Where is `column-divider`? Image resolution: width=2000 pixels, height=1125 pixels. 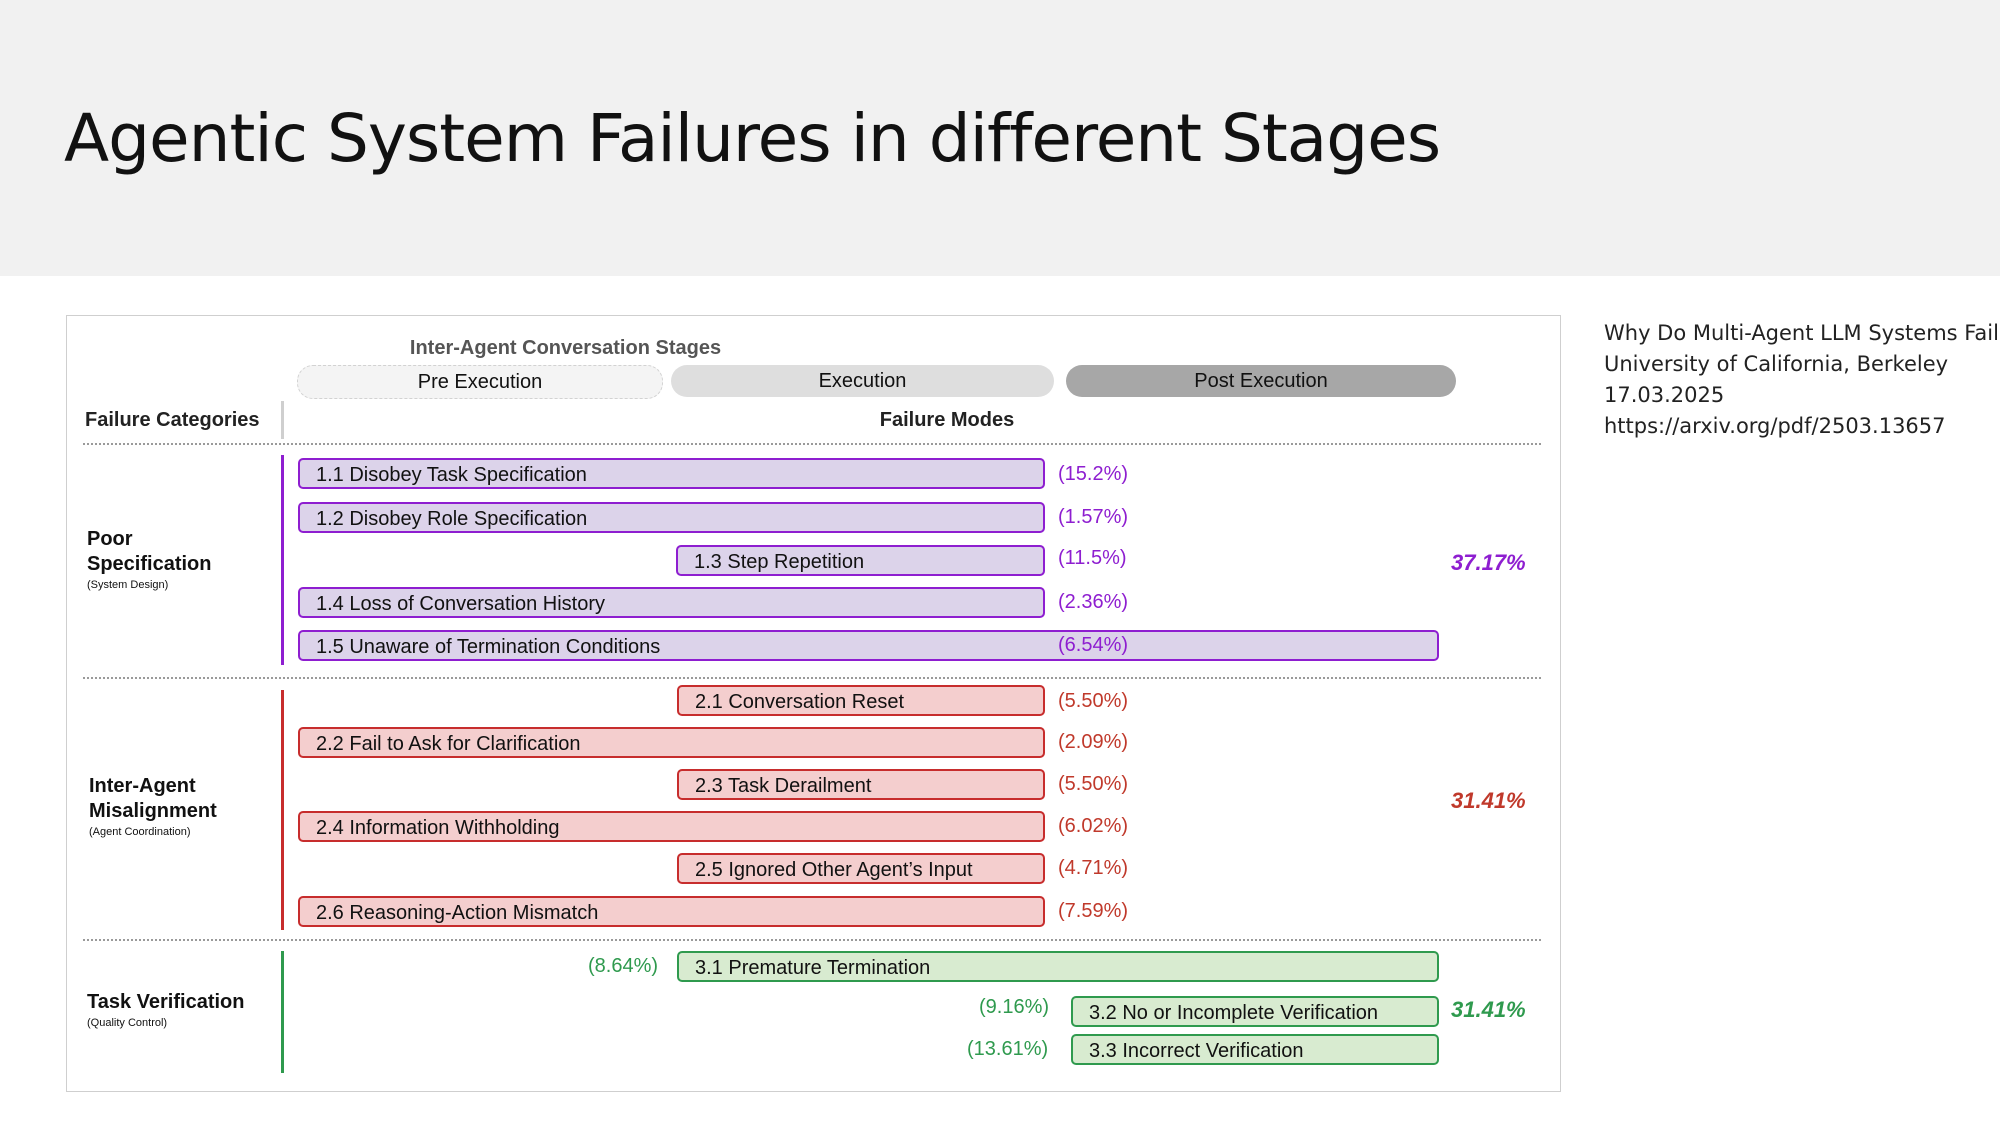 column-divider is located at coordinates (282, 420).